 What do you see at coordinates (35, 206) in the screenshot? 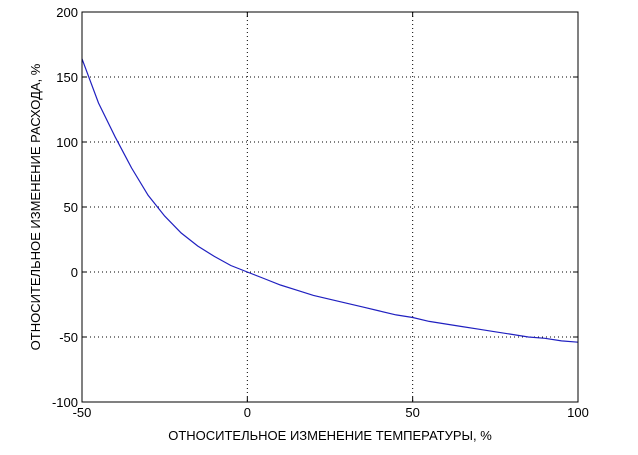
I see `y-axis-label: ОТНОСИТЕЛЬНОЕ ИЗМЕНЕНИЕ РАСХОДА, %` at bounding box center [35, 206].